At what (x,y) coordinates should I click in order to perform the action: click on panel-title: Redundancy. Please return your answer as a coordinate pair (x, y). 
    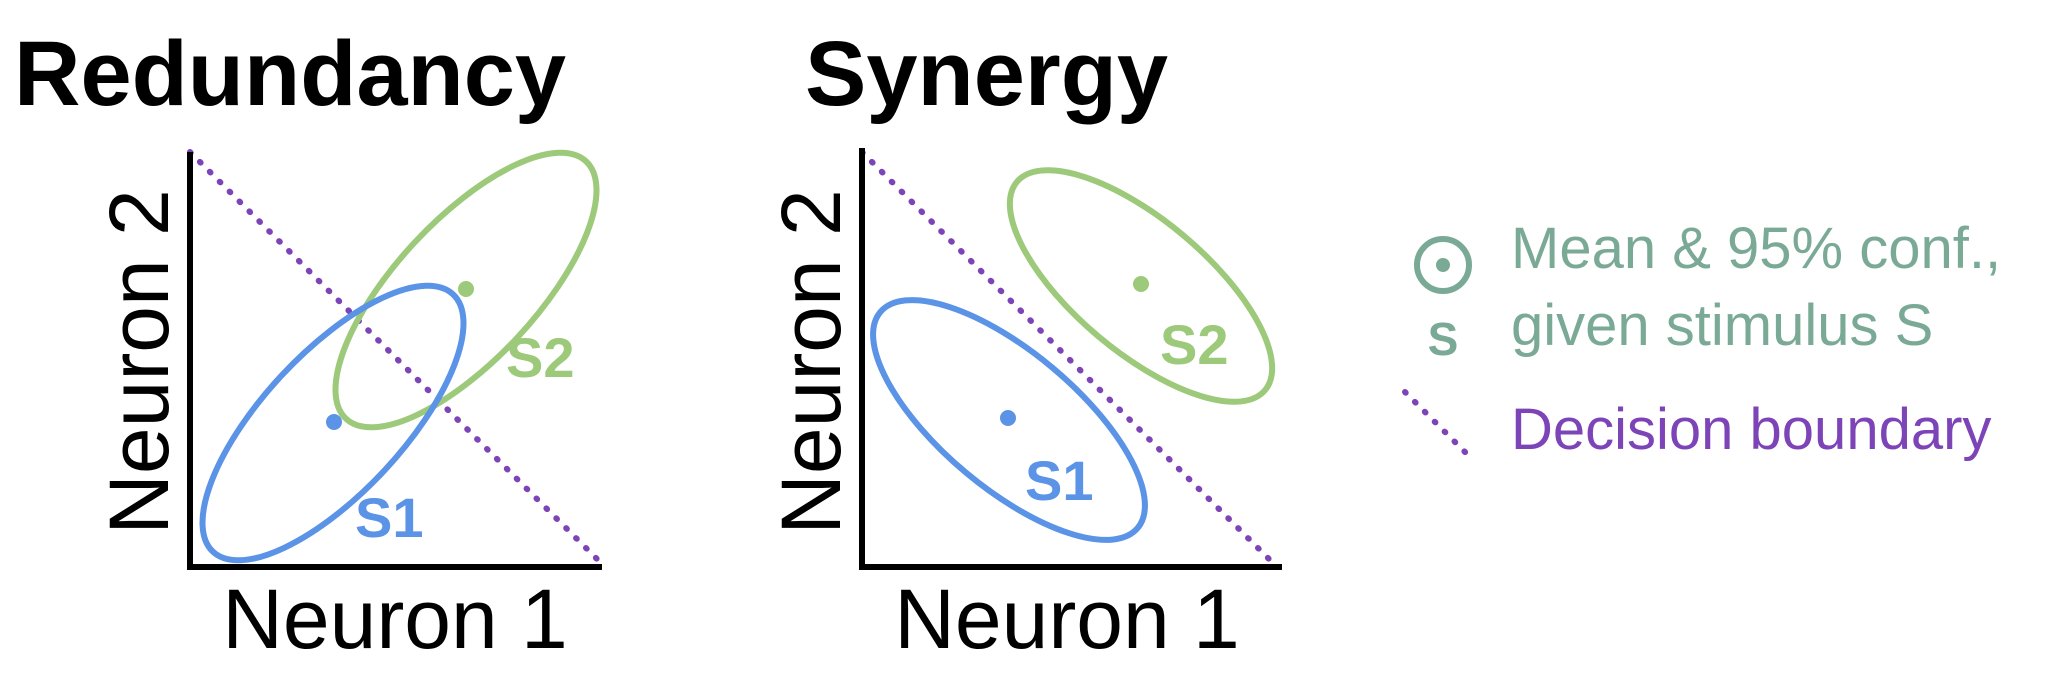
    Looking at the image, I should click on (290, 74).